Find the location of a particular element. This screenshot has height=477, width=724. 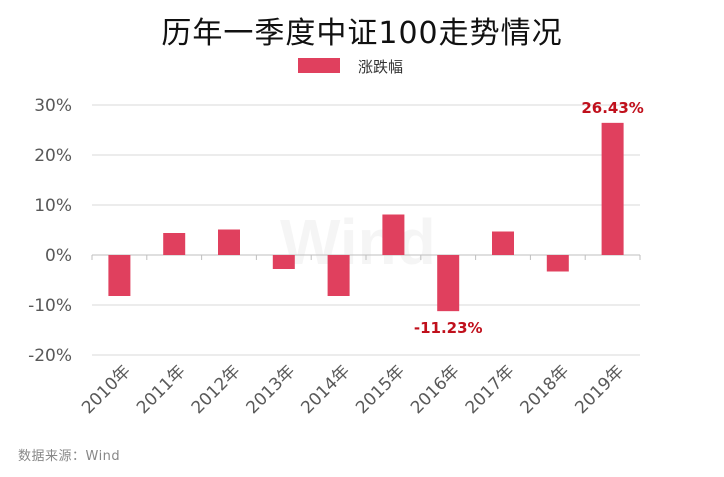

legend-swatch is located at coordinates (319, 65).